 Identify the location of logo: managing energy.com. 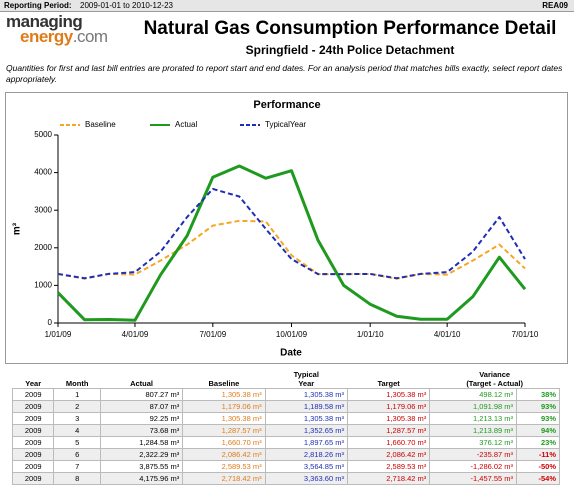
(57, 29).